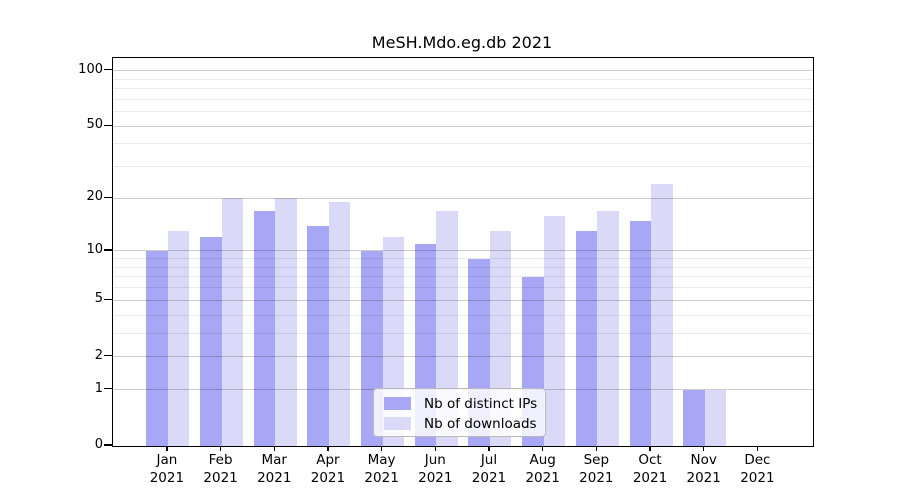  I want to click on legend-entry-downloads: Nb of downloads, so click(464, 423).